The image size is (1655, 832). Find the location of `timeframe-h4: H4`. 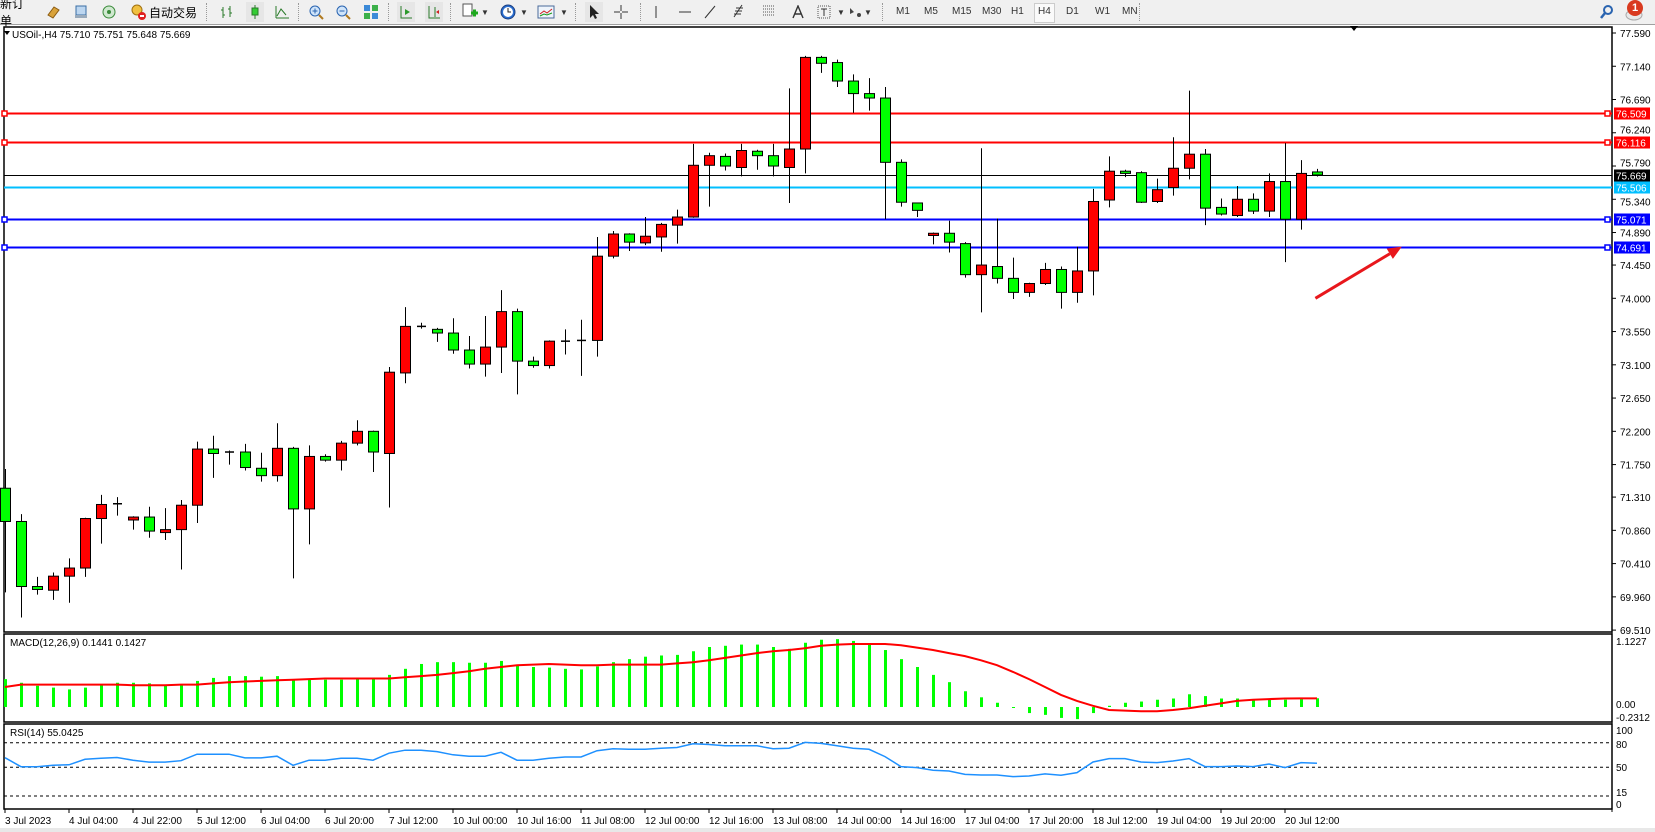

timeframe-h4: H4 is located at coordinates (1044, 13).